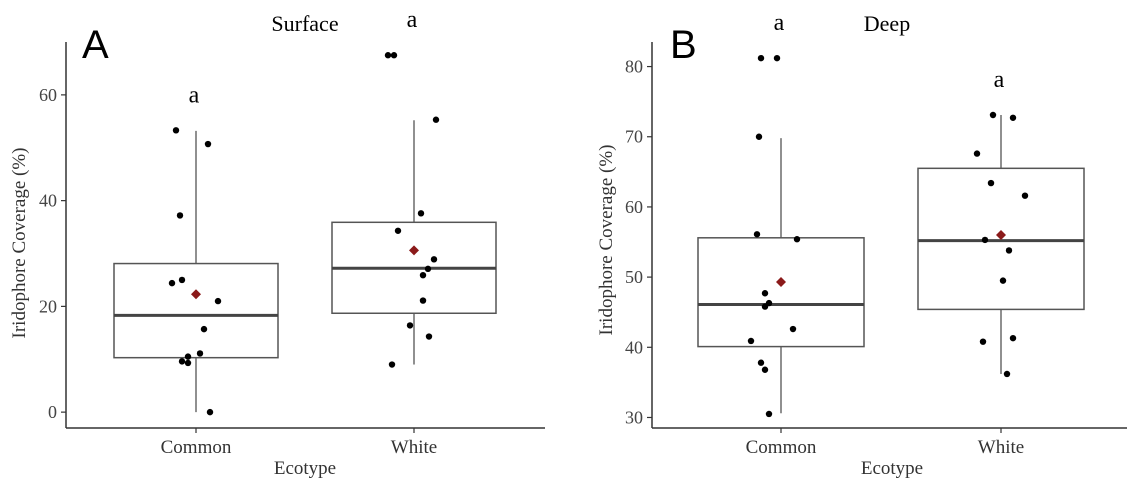 The height and width of the screenshot is (479, 1127). What do you see at coordinates (683, 45) in the screenshot?
I see `panel-label: B` at bounding box center [683, 45].